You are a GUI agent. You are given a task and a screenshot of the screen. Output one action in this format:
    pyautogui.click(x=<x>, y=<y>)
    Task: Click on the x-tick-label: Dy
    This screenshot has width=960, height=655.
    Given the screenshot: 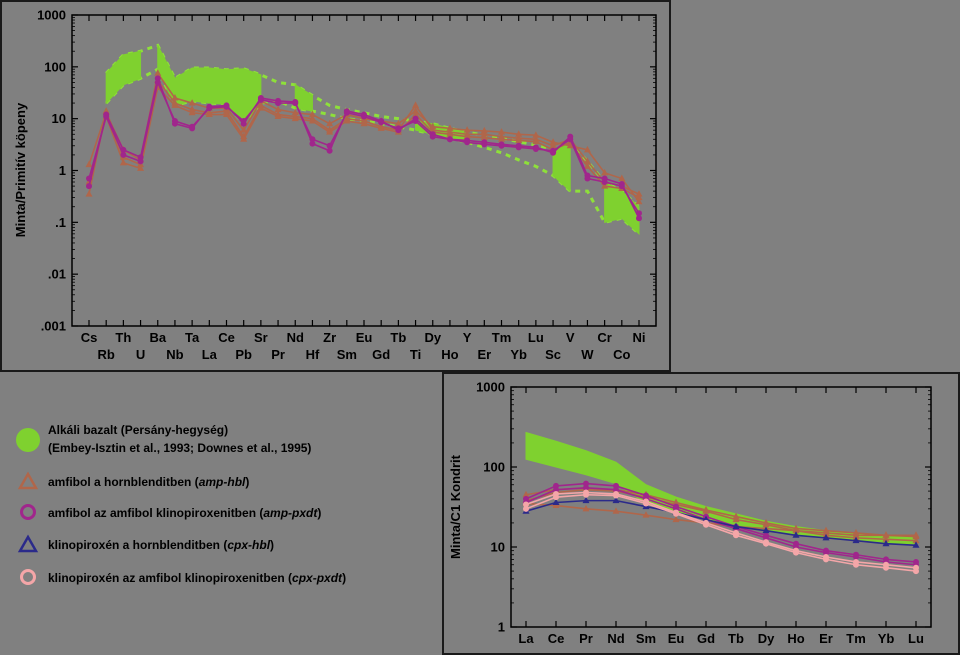 What is the action you would take?
    pyautogui.click(x=432, y=337)
    